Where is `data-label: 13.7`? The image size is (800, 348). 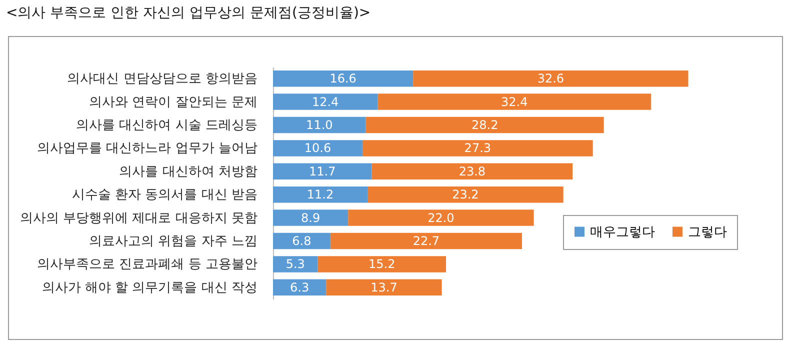 data-label: 13.7 is located at coordinates (384, 287).